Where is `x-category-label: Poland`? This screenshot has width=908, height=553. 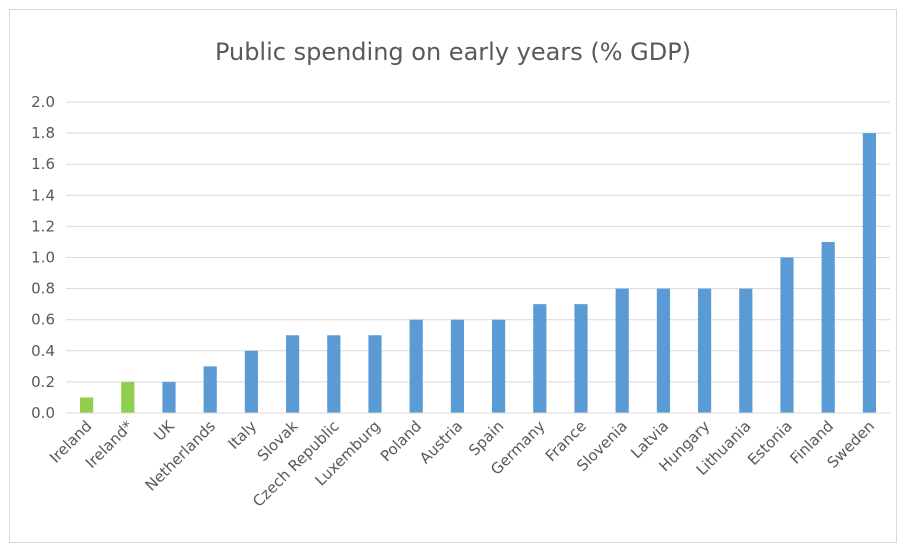
x-category-label: Poland is located at coordinates (401, 441).